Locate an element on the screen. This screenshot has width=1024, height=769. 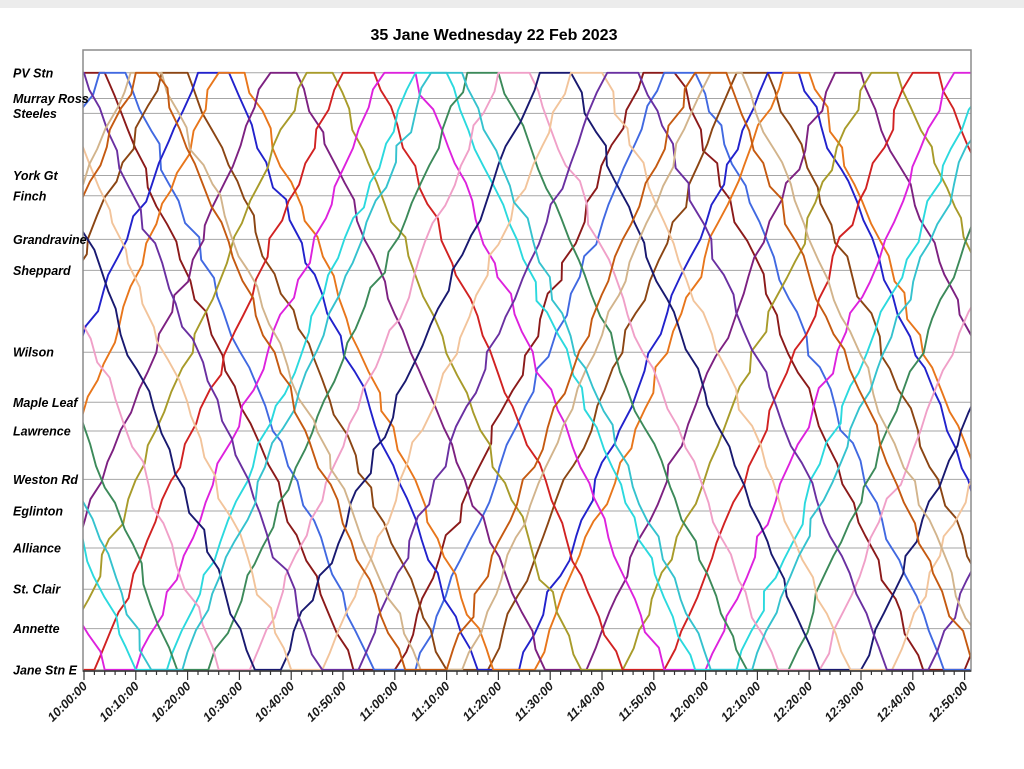
station-label: Maple Leaf is located at coordinates (46, 403).